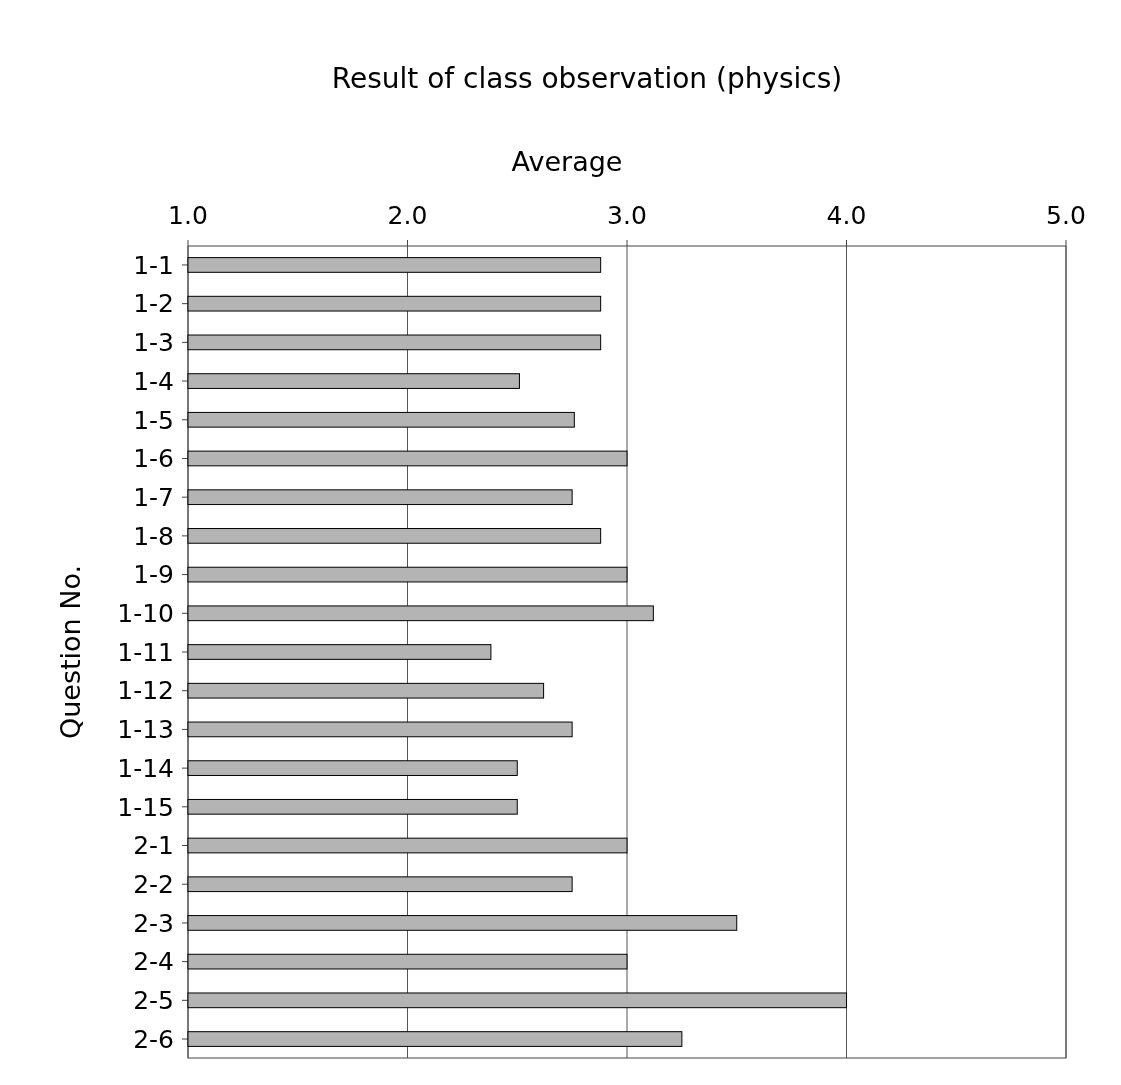 This screenshot has width=1121, height=1085. What do you see at coordinates (153, 265) in the screenshot?
I see `y-tick-label: 1-1` at bounding box center [153, 265].